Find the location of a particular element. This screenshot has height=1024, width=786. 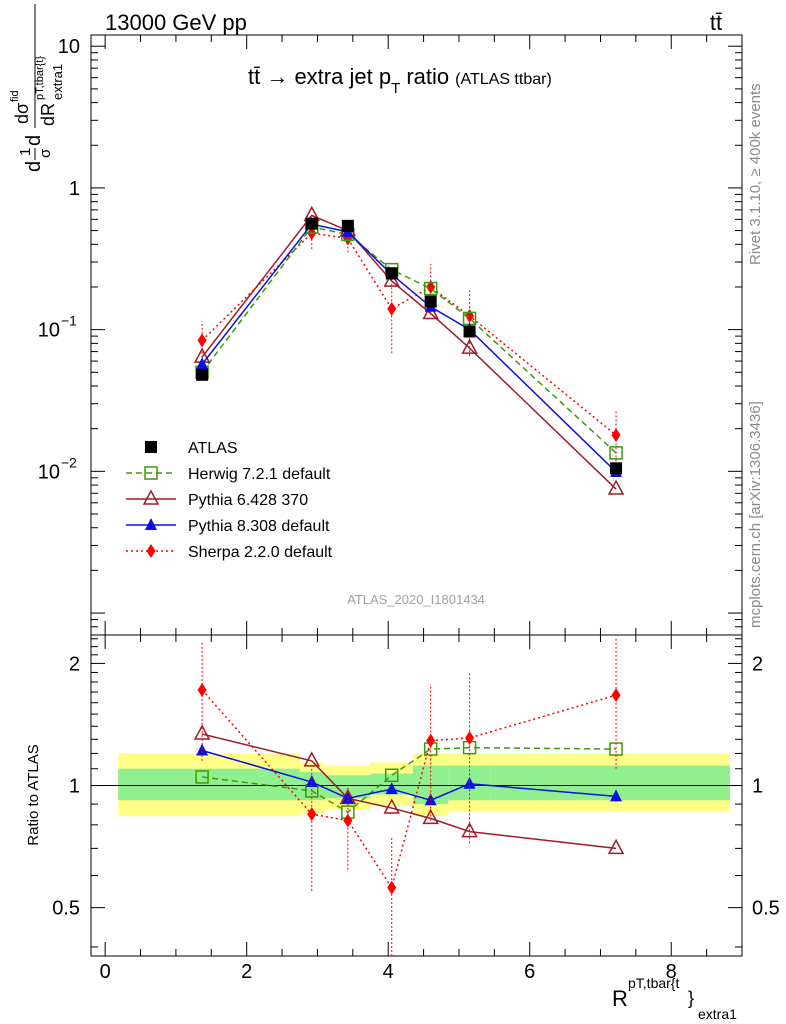

legend-entry-atlas: ATLAS is located at coordinates (191, 448).